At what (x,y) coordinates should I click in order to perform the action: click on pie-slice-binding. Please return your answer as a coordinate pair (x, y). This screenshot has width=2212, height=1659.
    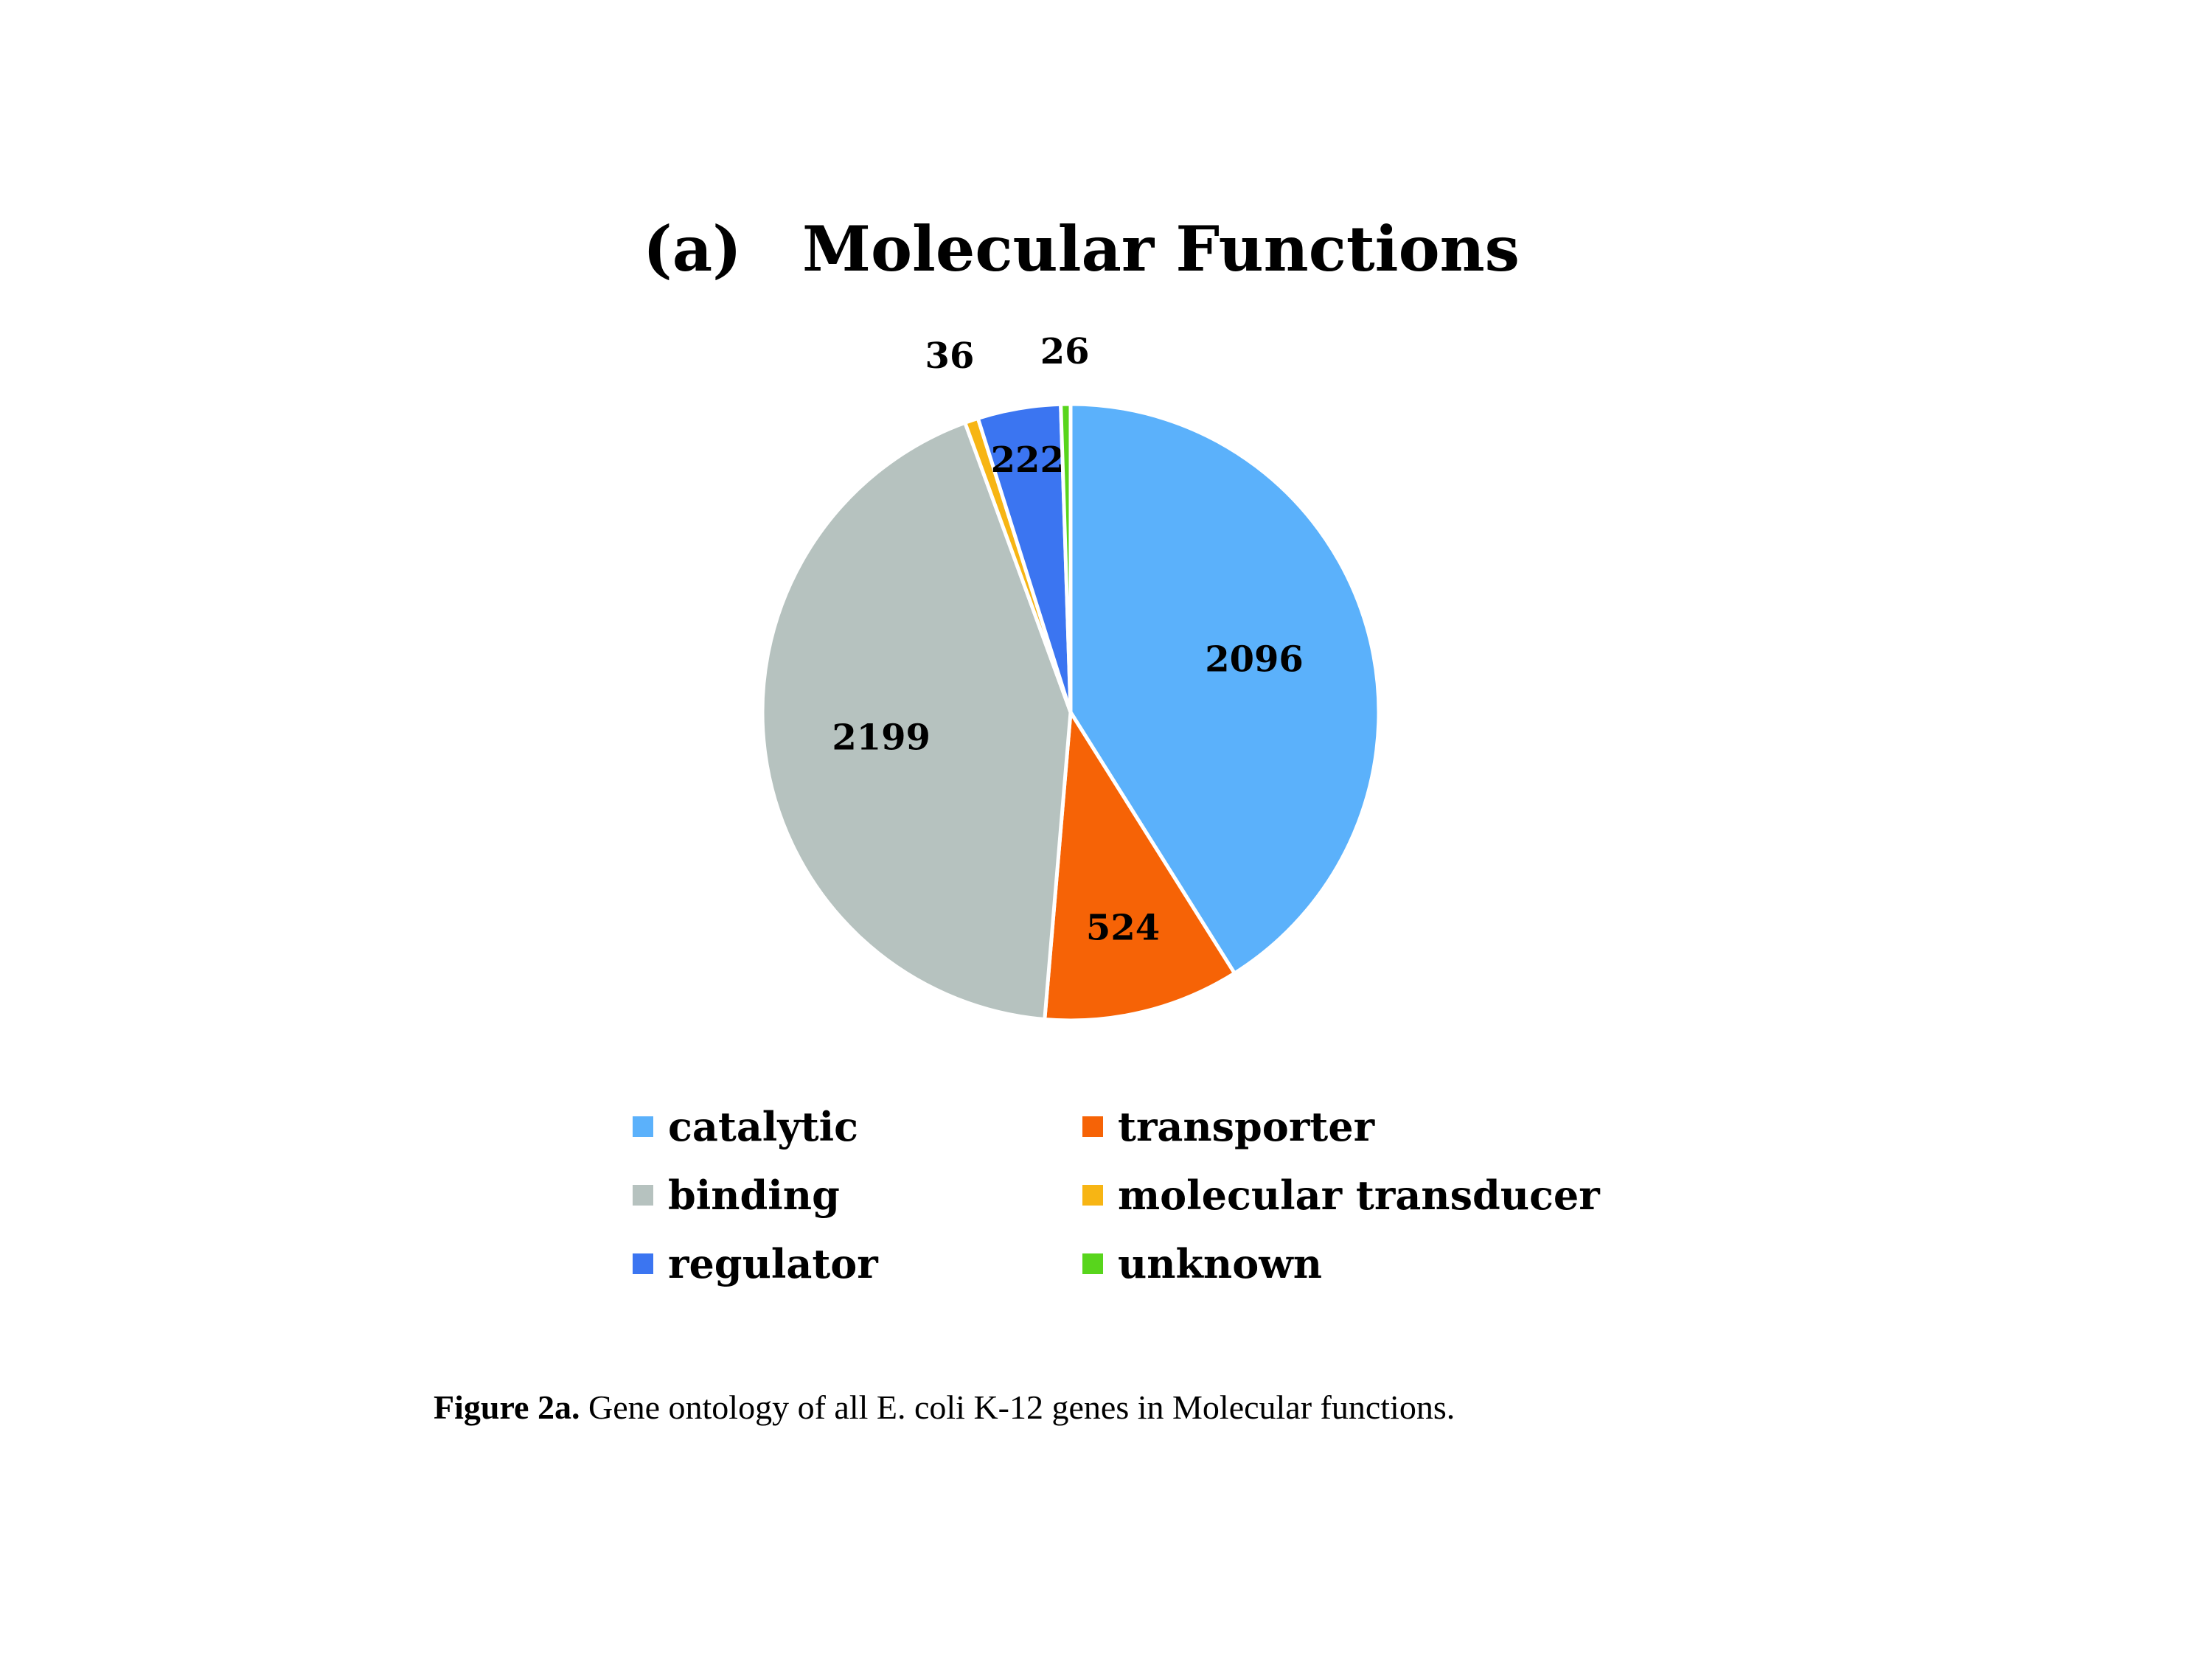
    Looking at the image, I should click on (916, 721).